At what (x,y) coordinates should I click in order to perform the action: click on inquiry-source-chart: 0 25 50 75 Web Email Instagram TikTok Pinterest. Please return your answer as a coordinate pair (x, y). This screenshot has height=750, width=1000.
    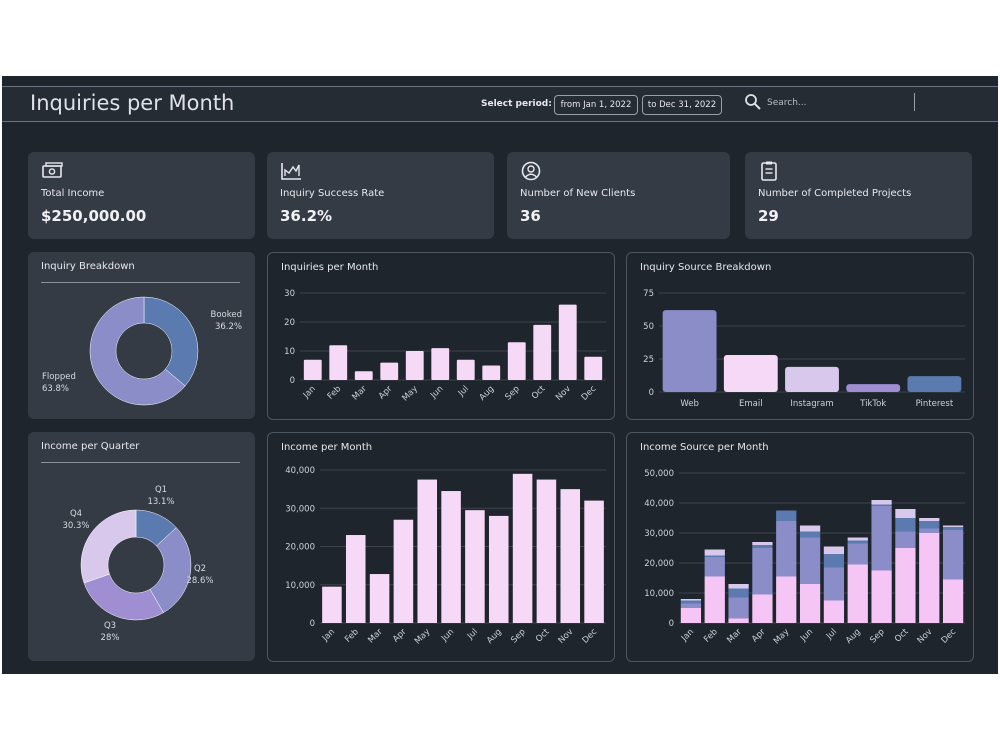
    Looking at the image, I should click on (804, 349).